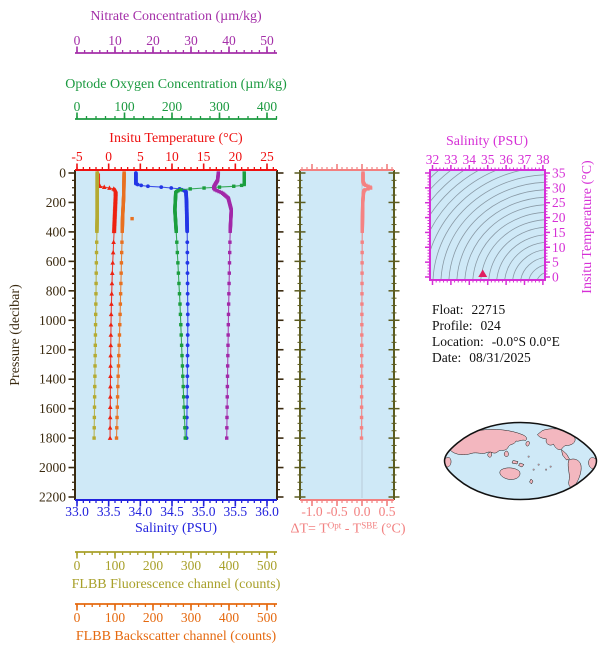 This screenshot has height=663, width=609. Describe the element at coordinates (15, 335) in the screenshot. I see `pressure-axis-title: Pressure (decibar)` at that location.